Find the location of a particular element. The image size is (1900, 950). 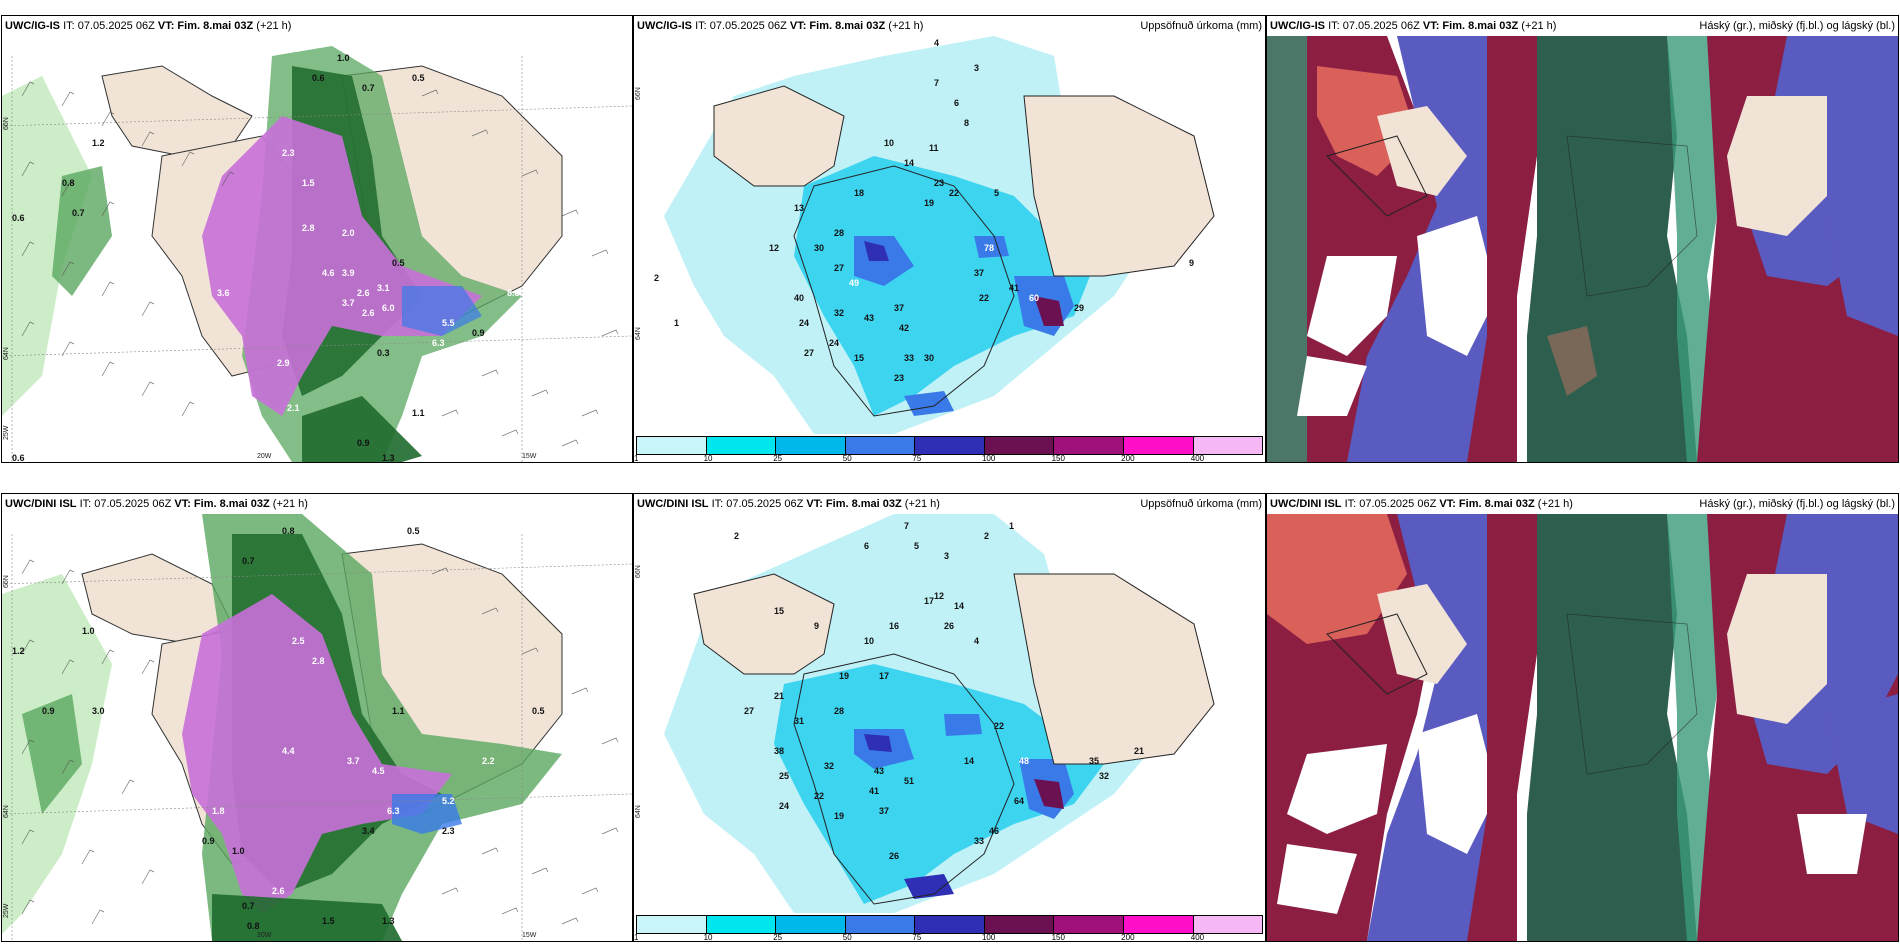

wind-value: 4.6 is located at coordinates (328, 273).